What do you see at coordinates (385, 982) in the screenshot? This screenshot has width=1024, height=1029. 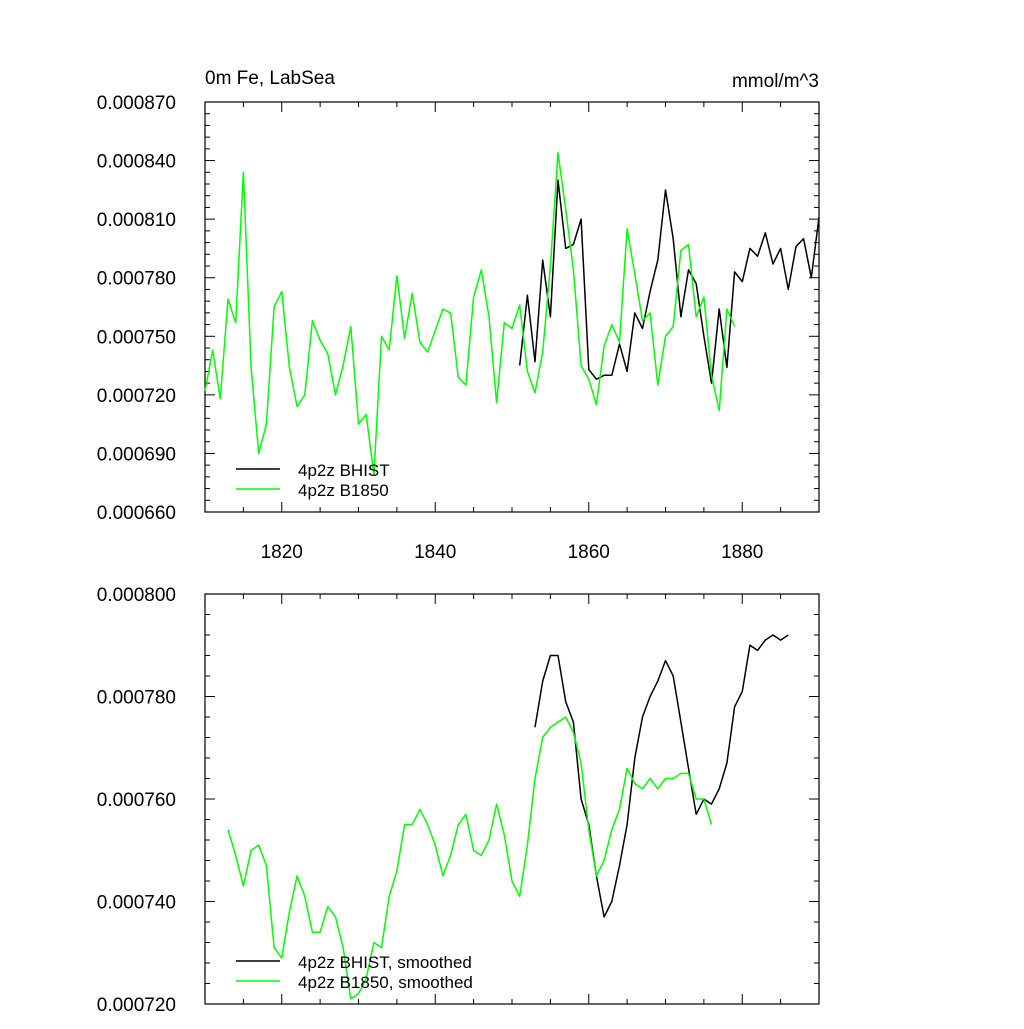 I see `legend-label-1: 4p2z B1850, smoothed` at bounding box center [385, 982].